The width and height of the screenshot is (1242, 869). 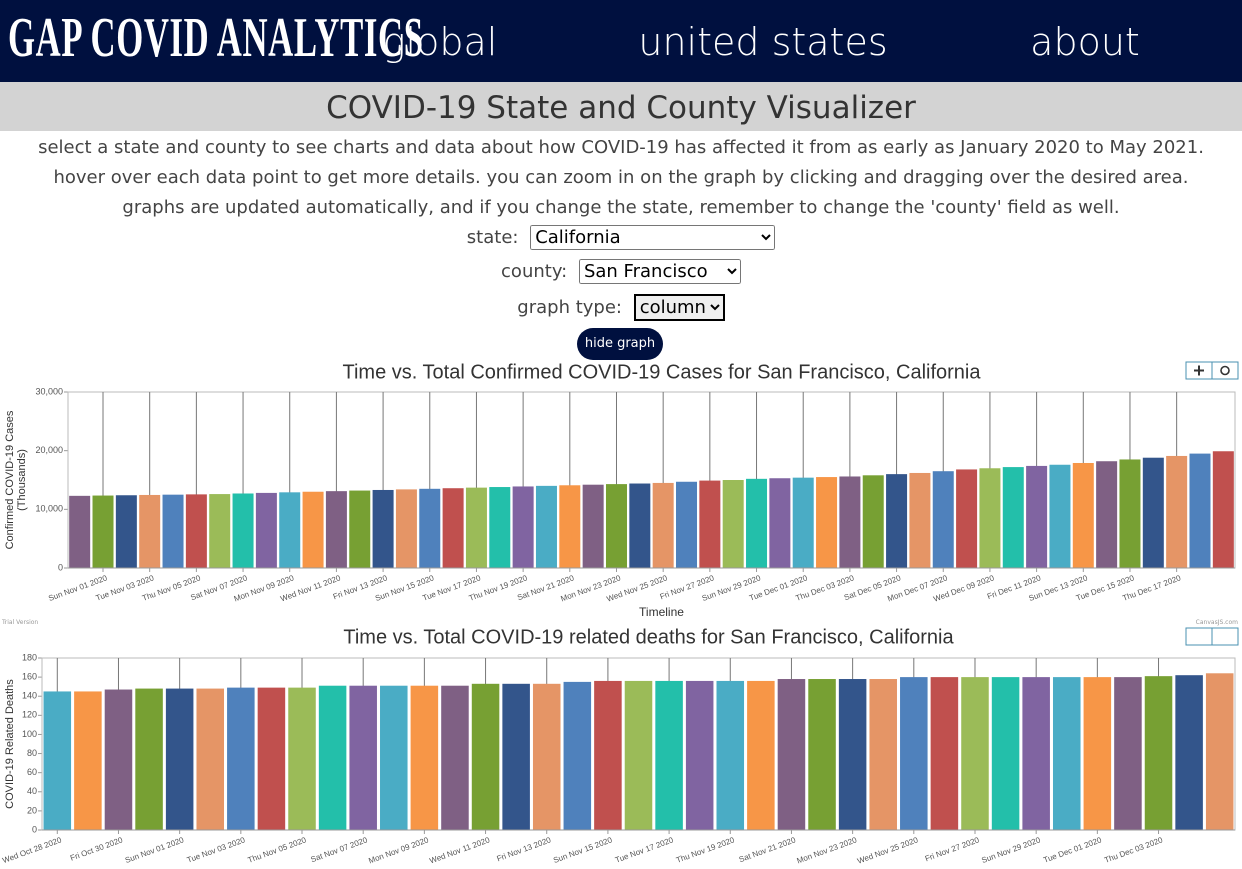 What do you see at coordinates (440, 42) in the screenshot?
I see `nav-link: global` at bounding box center [440, 42].